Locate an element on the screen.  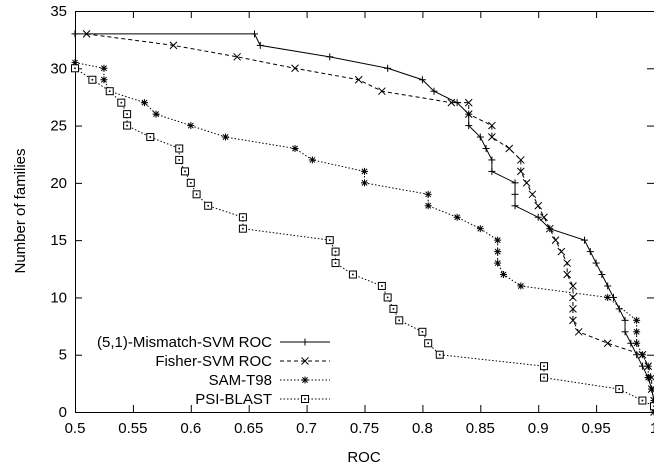
y-tick-label: 35 is located at coordinates (58, 11).